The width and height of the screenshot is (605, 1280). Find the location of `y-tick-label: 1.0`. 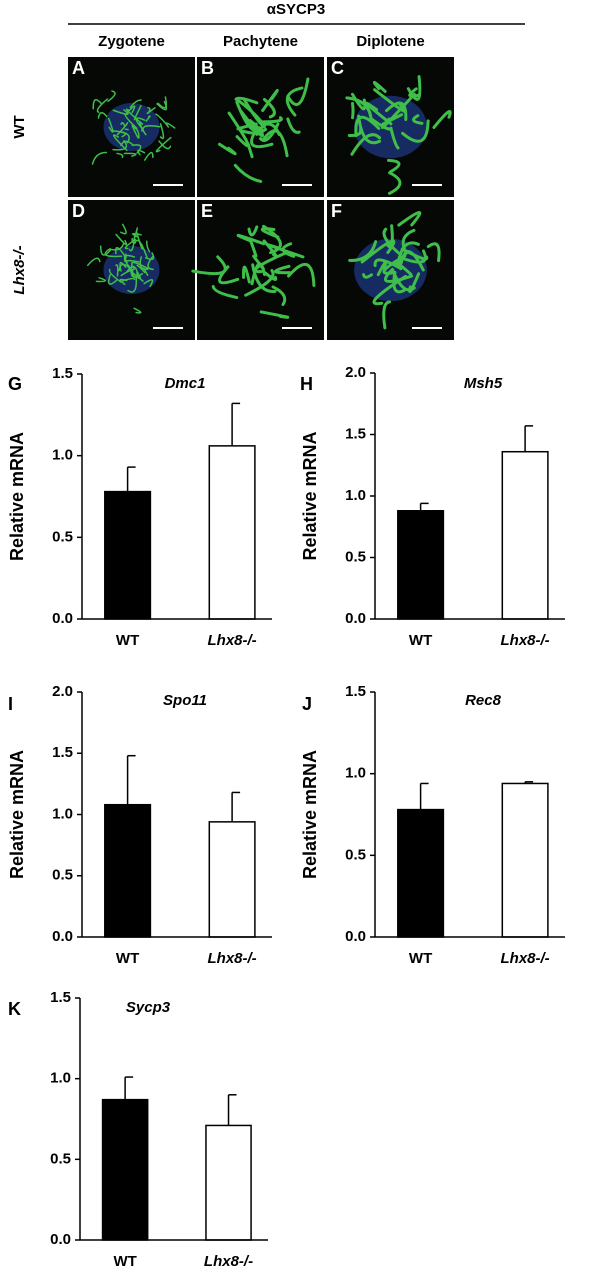

y-tick-label: 1.0 is located at coordinates (355, 773).